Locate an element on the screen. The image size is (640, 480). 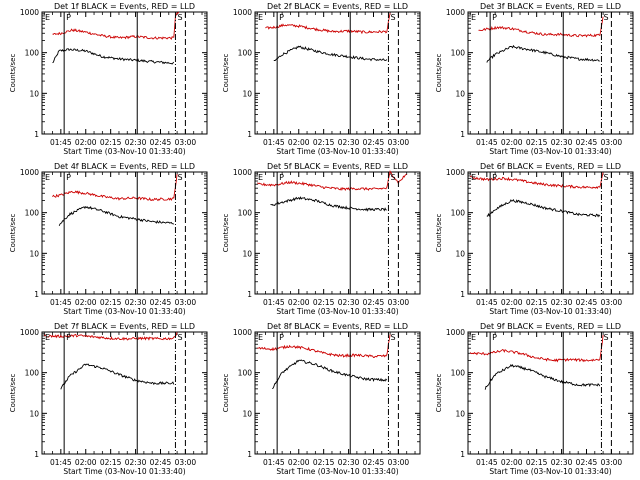
panel-title: Det 8f BLACK = Events, RED = LLD is located at coordinates (337, 326).